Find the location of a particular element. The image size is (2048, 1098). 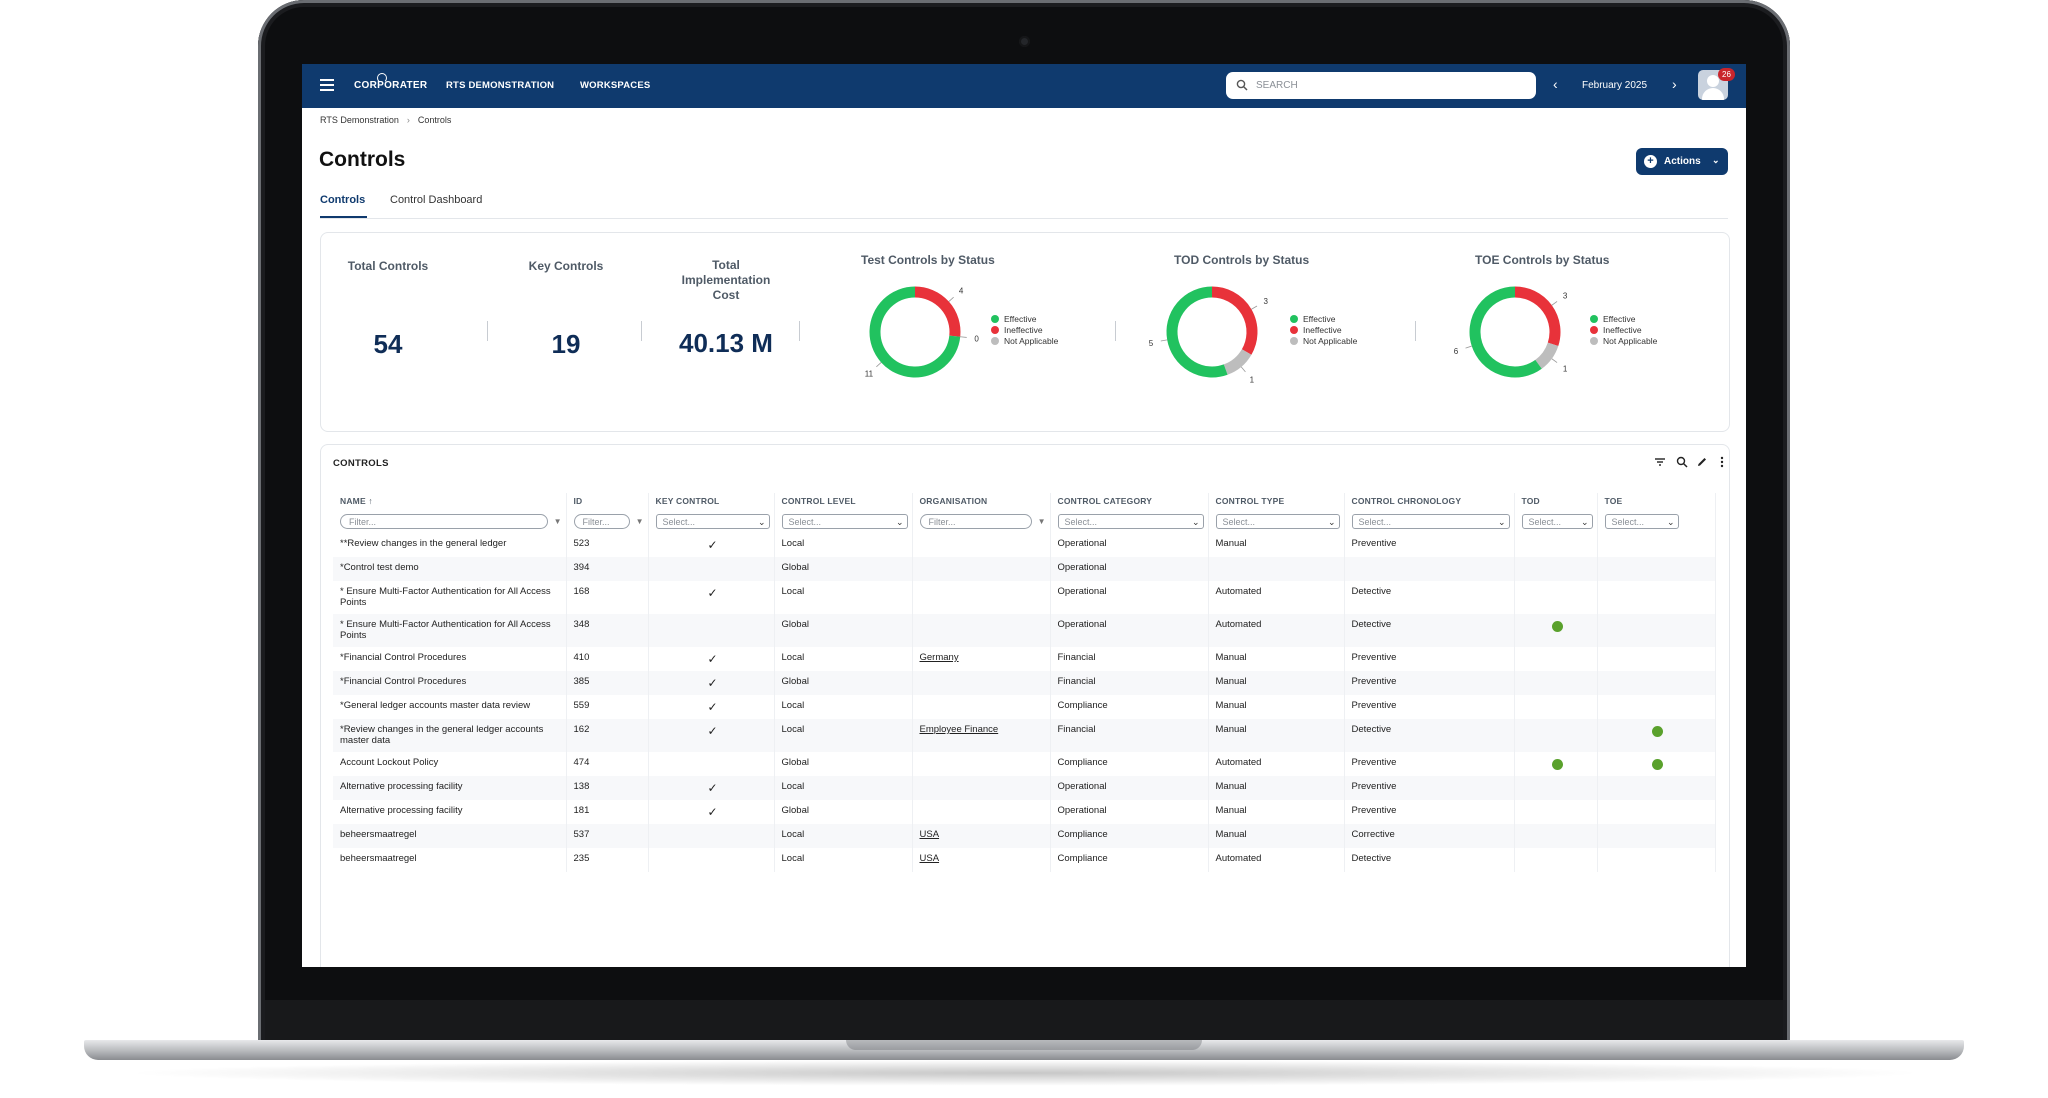

column-header-control-chronology: CONTROL CHRONOLOGY is located at coordinates (1429, 501).